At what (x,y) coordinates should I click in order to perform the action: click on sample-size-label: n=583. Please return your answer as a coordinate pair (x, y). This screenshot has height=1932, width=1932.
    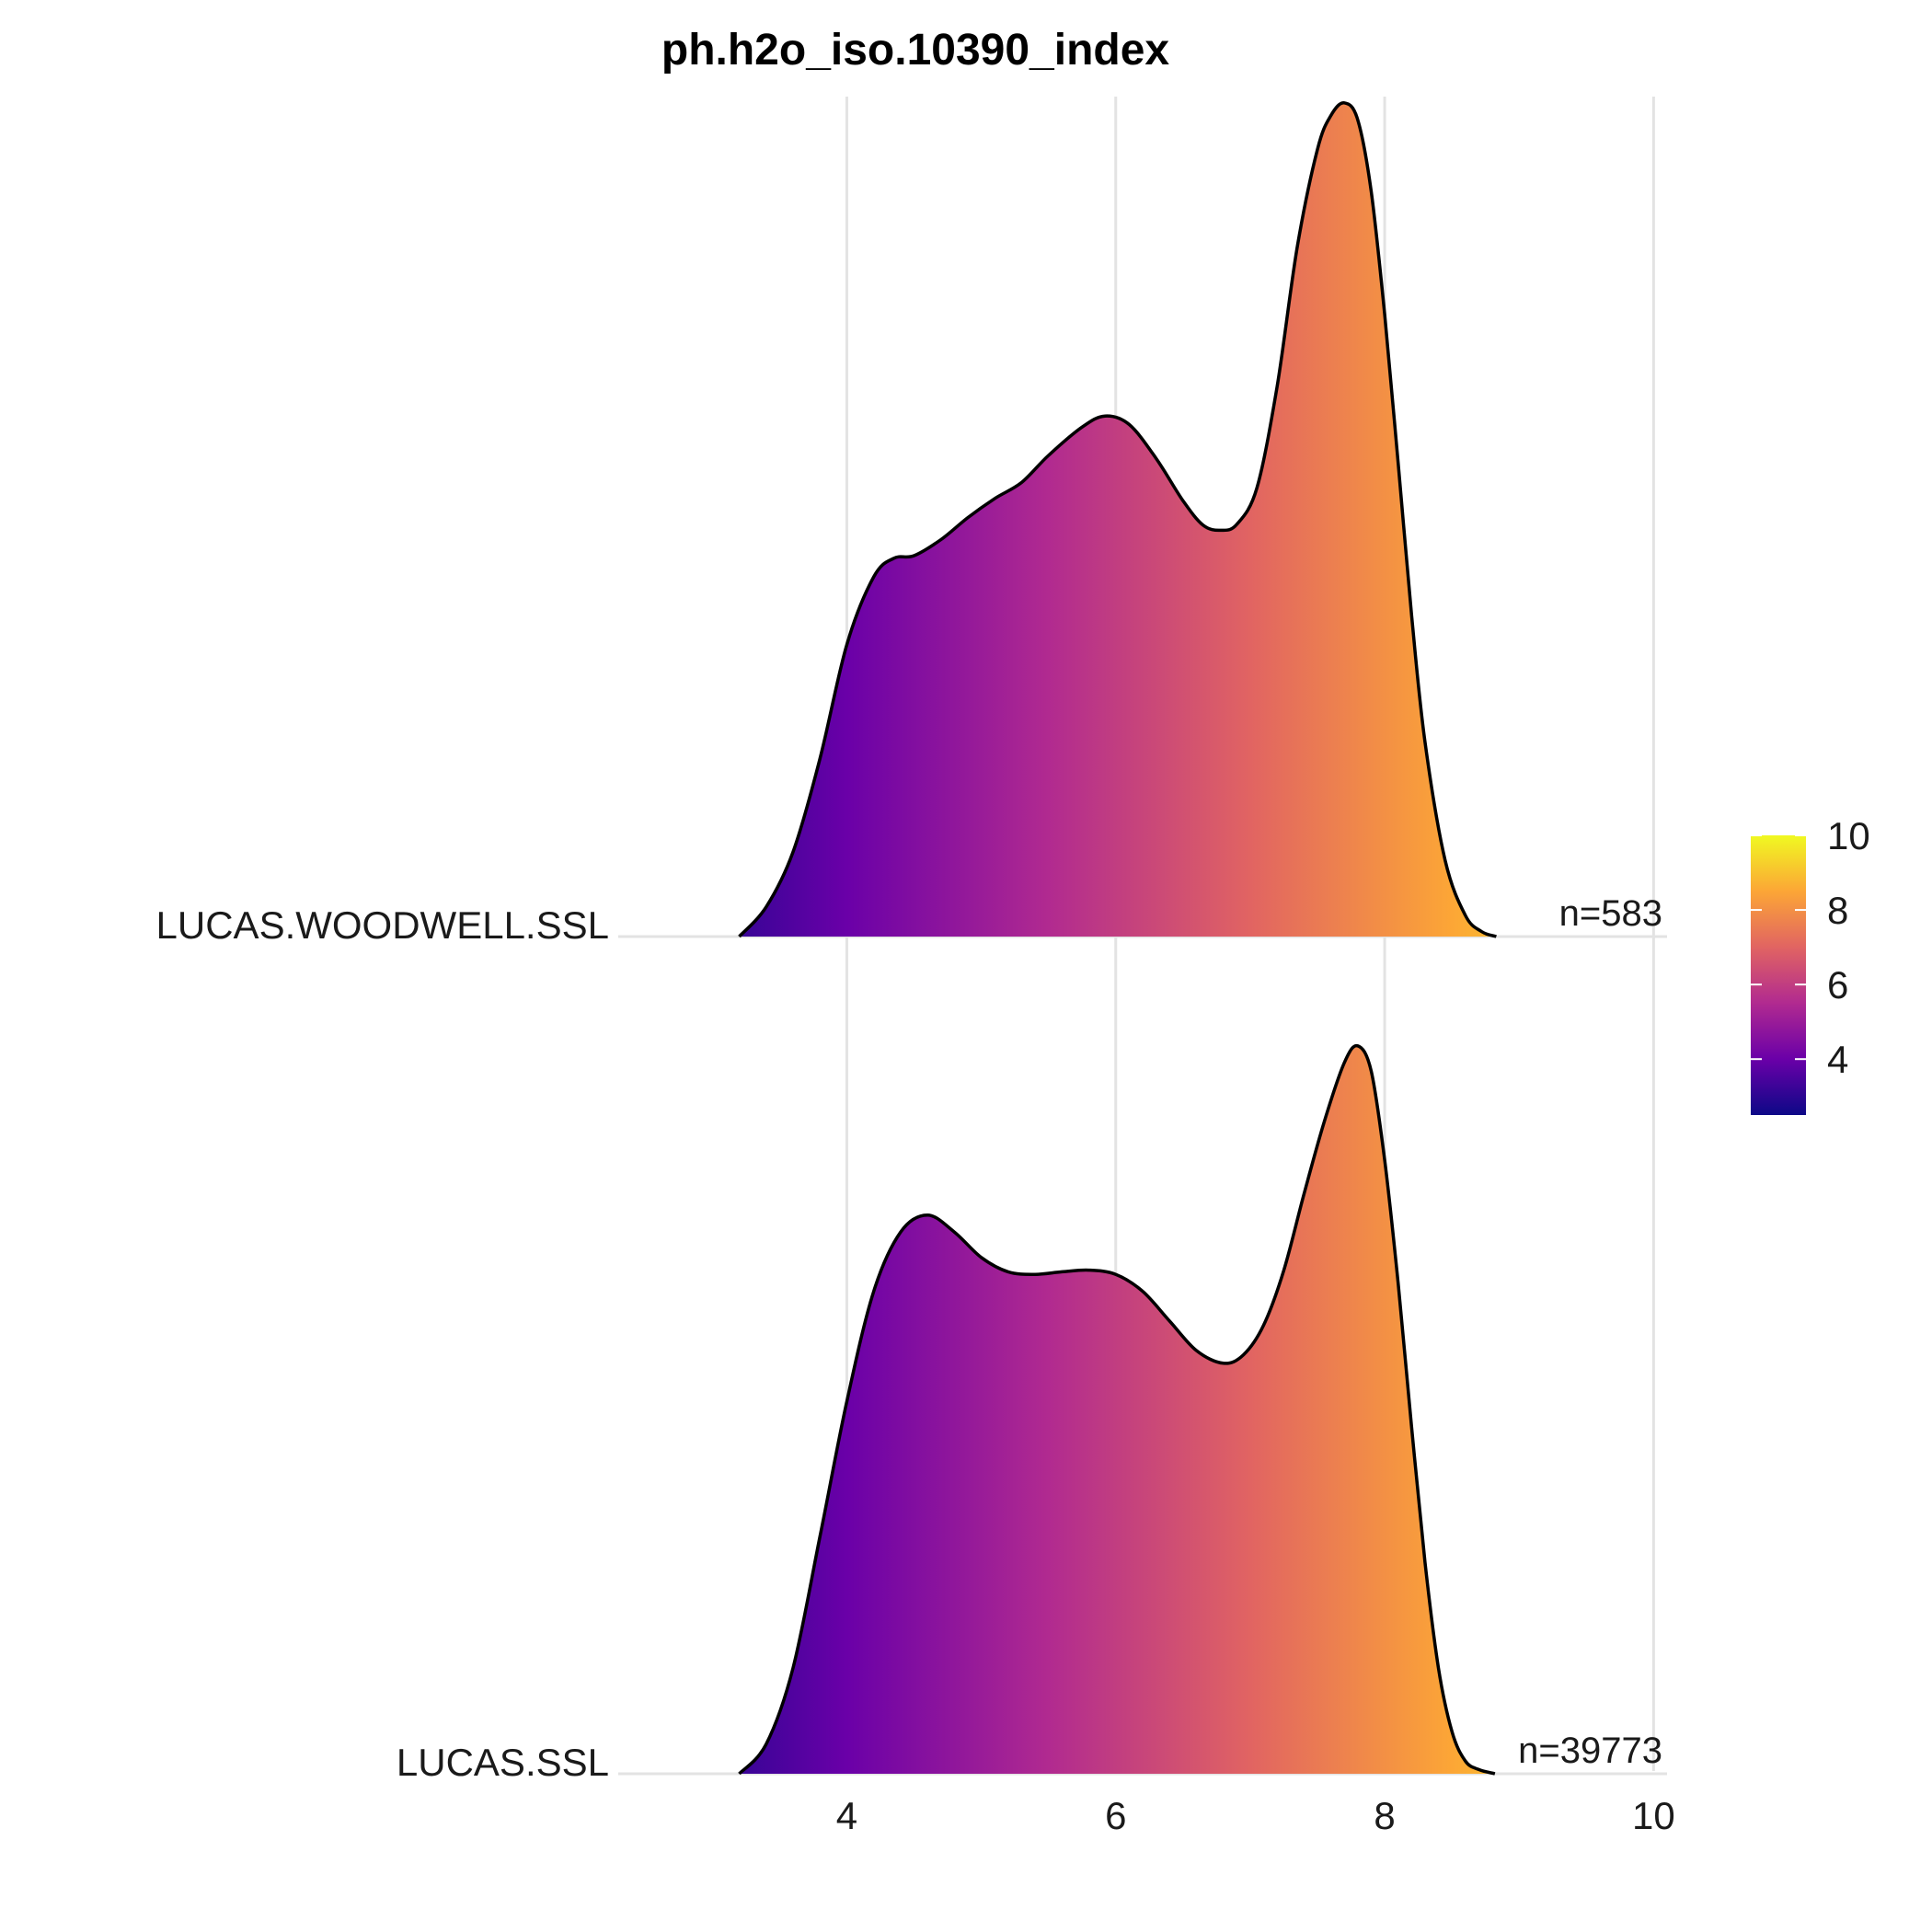
    Looking at the image, I should click on (1610, 913).